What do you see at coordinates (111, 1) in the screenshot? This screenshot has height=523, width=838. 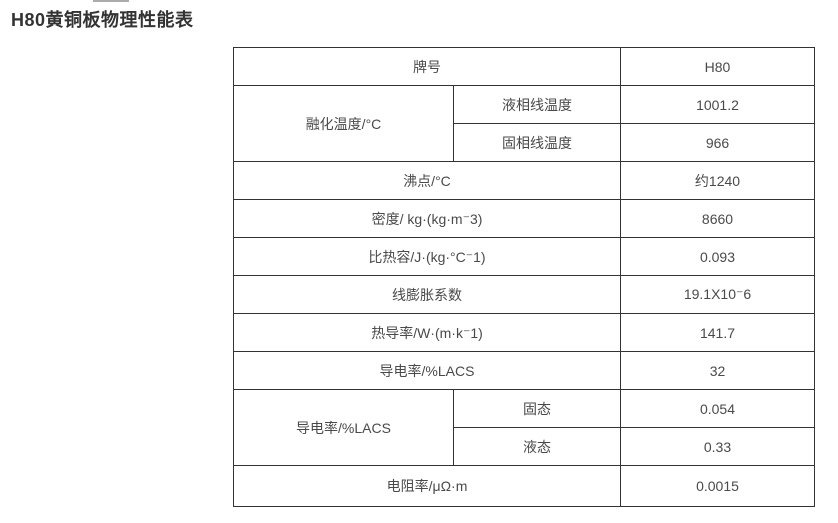 I see `cropped-element-artifact` at bounding box center [111, 1].